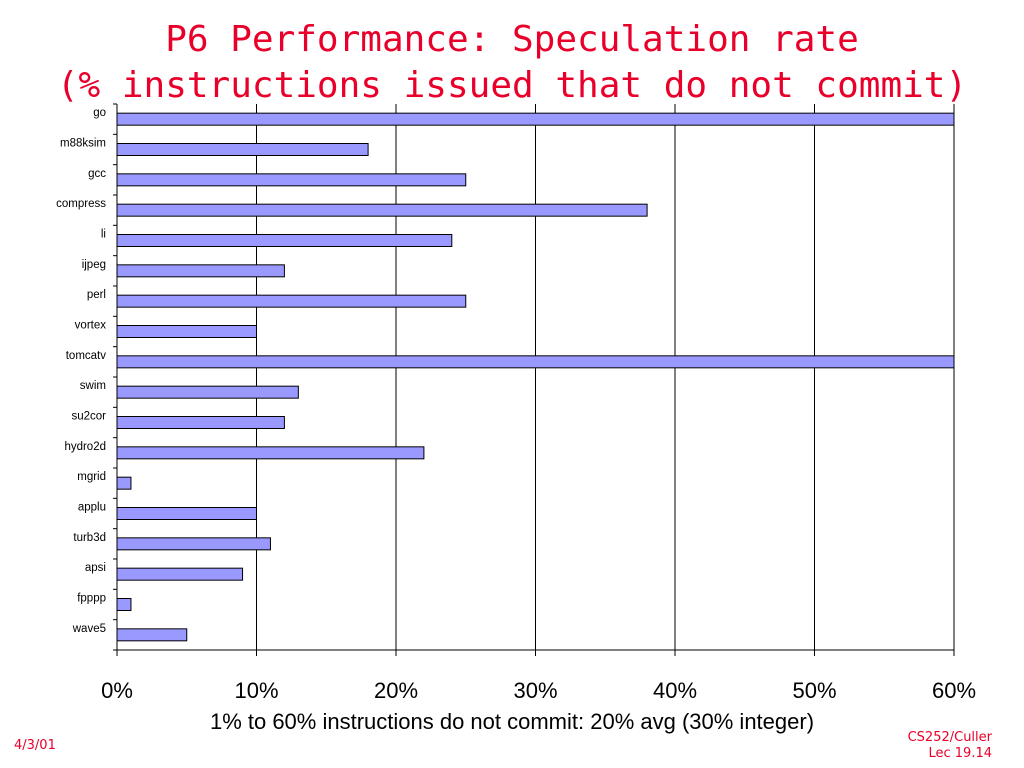 Image resolution: width=1024 pixels, height=768 pixels. What do you see at coordinates (124, 604) in the screenshot?
I see `bar-fpppp` at bounding box center [124, 604].